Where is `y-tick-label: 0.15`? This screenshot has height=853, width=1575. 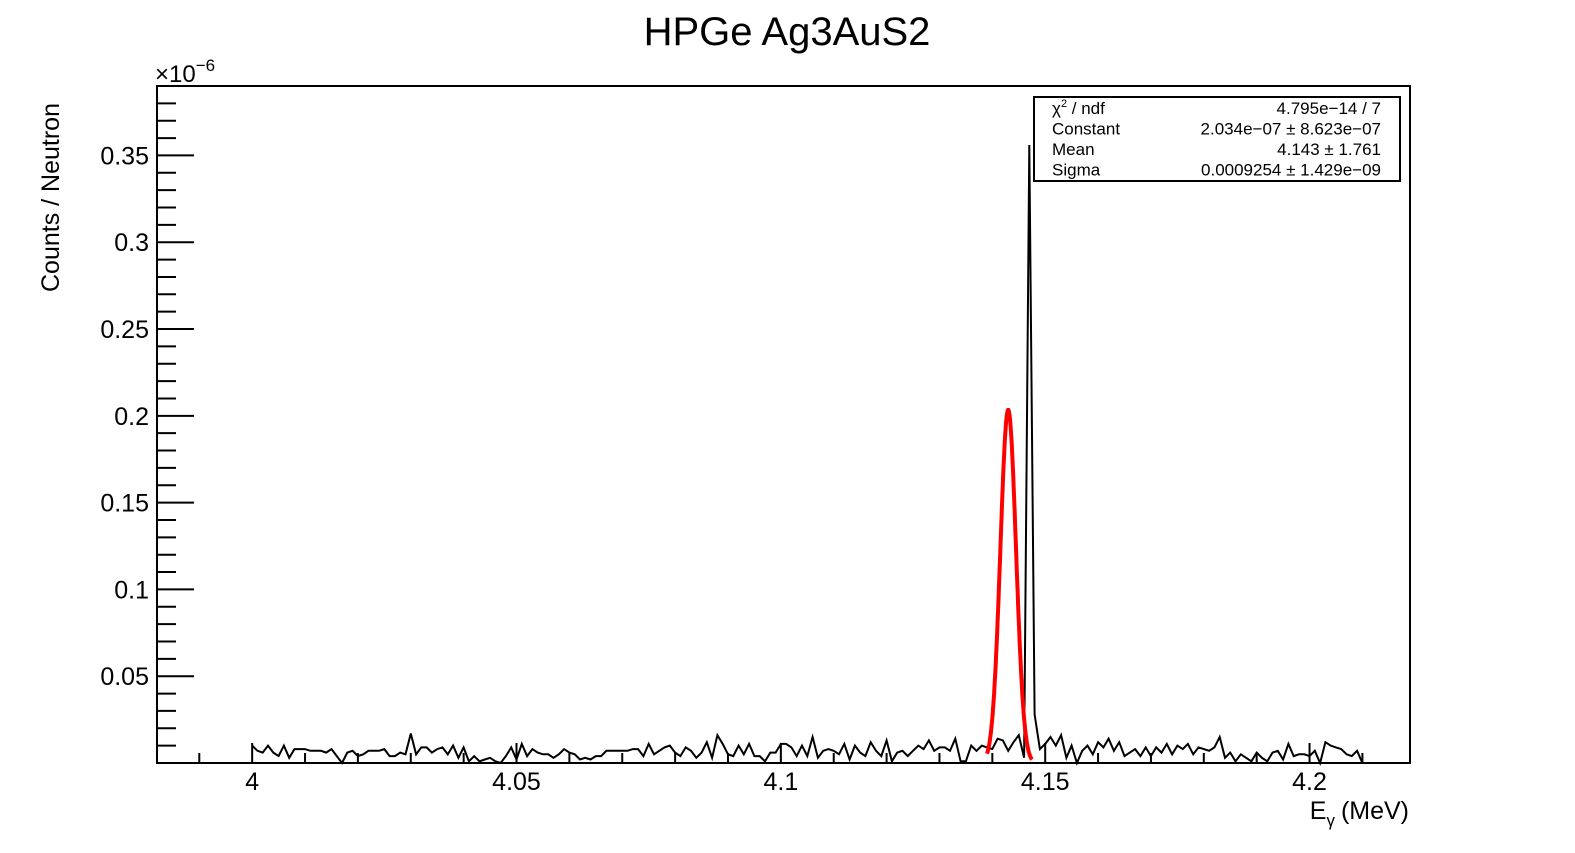
y-tick-label: 0.15 is located at coordinates (124, 504).